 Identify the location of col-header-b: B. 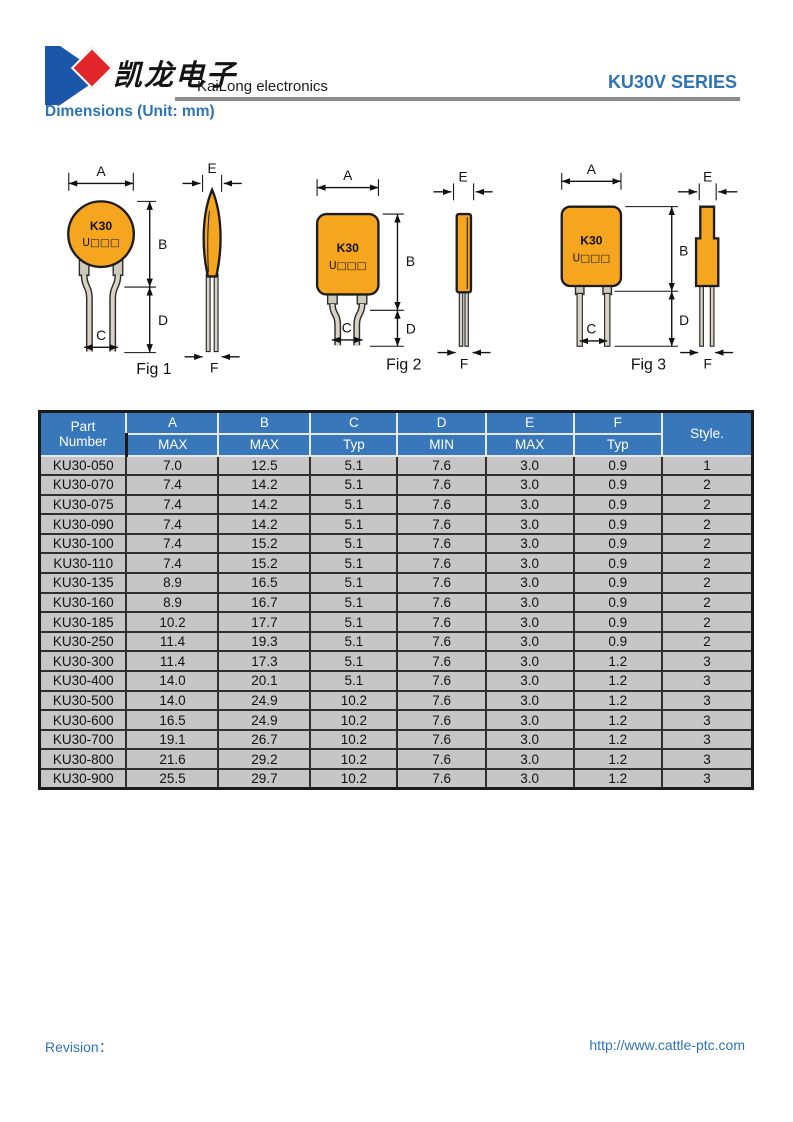
(264, 422).